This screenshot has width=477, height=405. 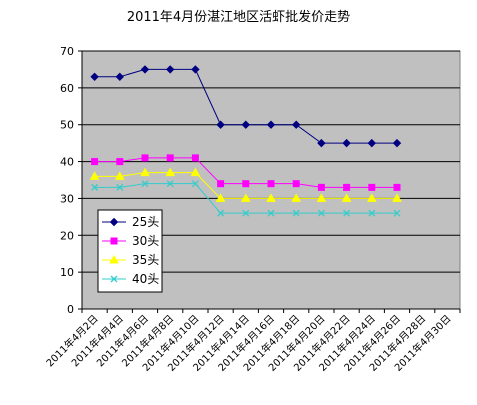 What do you see at coordinates (238, 17) in the screenshot?
I see `chart-title: 2011年4月份湛江地区活虾批发价走势` at bounding box center [238, 17].